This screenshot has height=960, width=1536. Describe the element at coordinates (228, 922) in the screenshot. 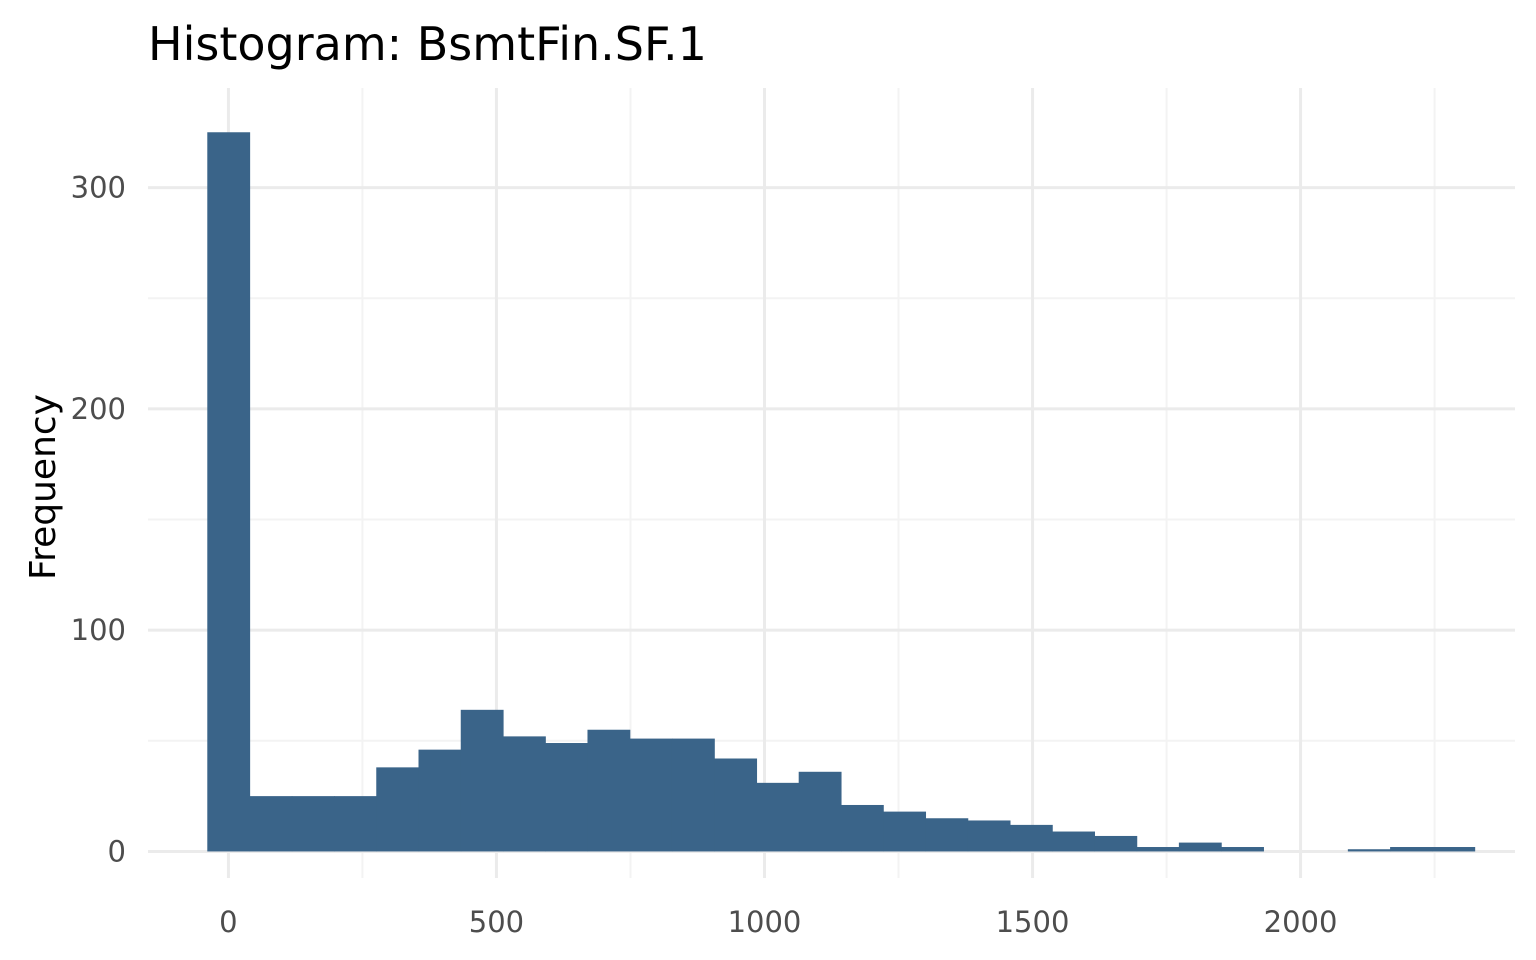

I see `x-tick-label: 0` at that location.